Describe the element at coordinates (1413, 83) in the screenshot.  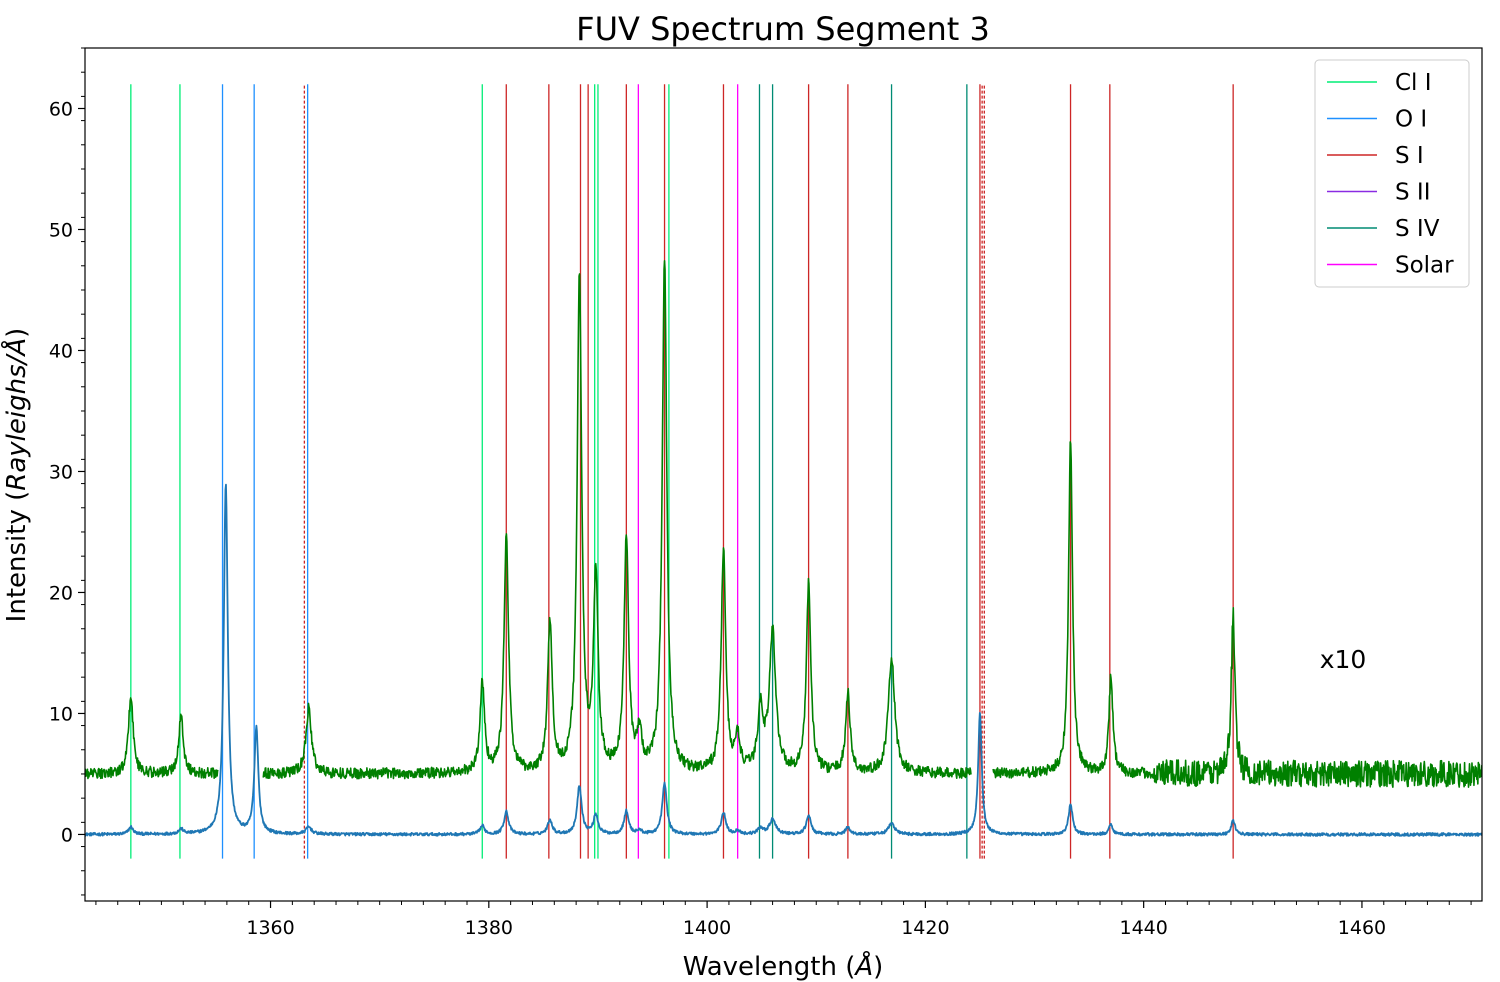
I see `legend-label: Cl I` at that location.